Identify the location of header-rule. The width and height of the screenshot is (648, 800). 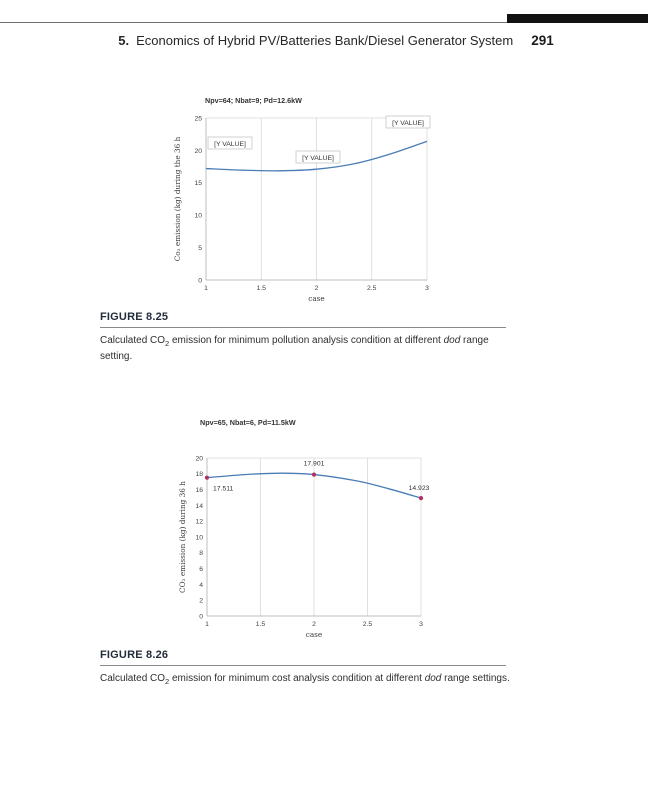
(253, 22).